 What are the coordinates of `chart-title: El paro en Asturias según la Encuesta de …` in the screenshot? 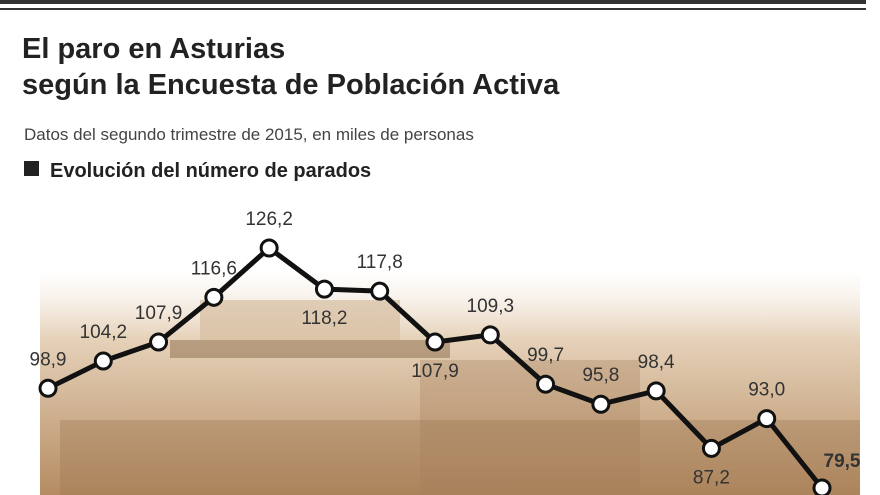 It's located at (291, 67).